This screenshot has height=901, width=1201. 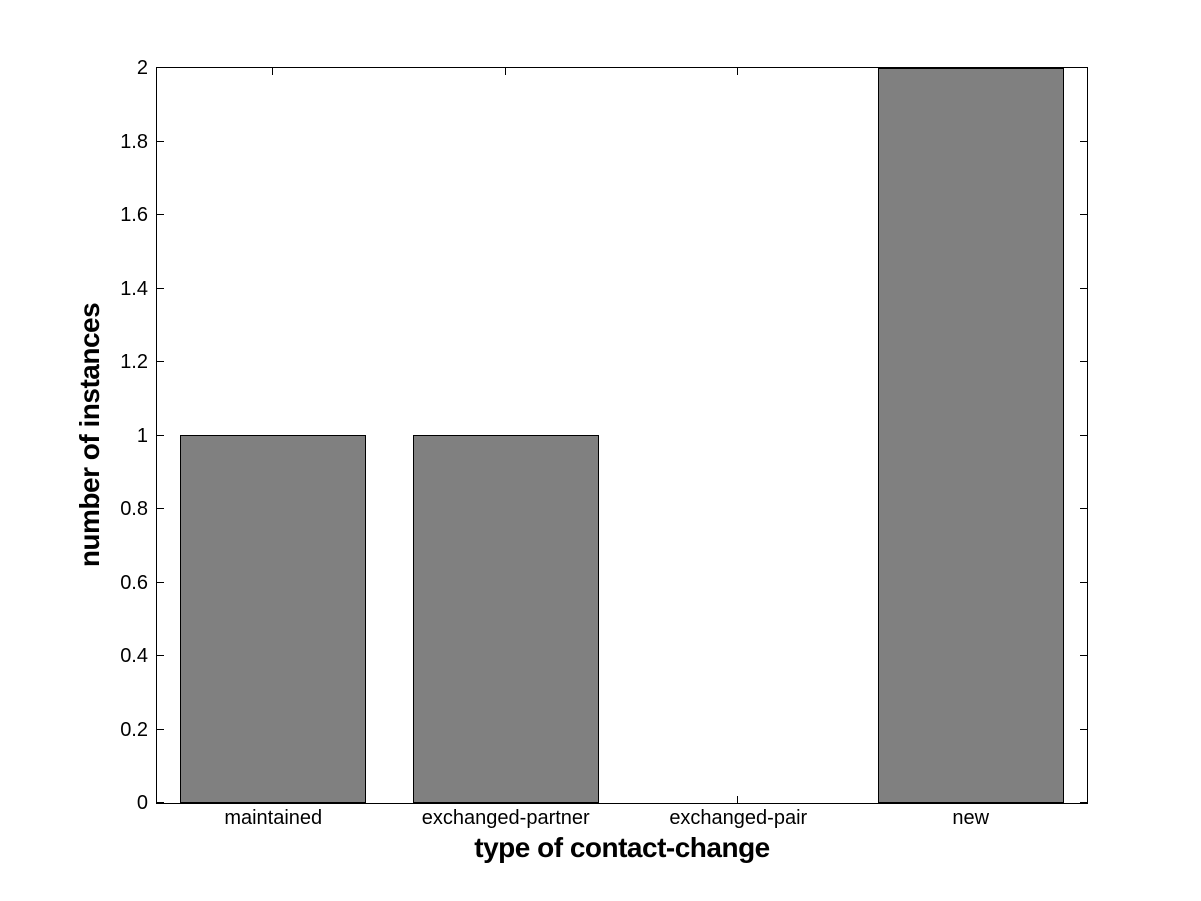 I want to click on bar-maintained, so click(x=273, y=619).